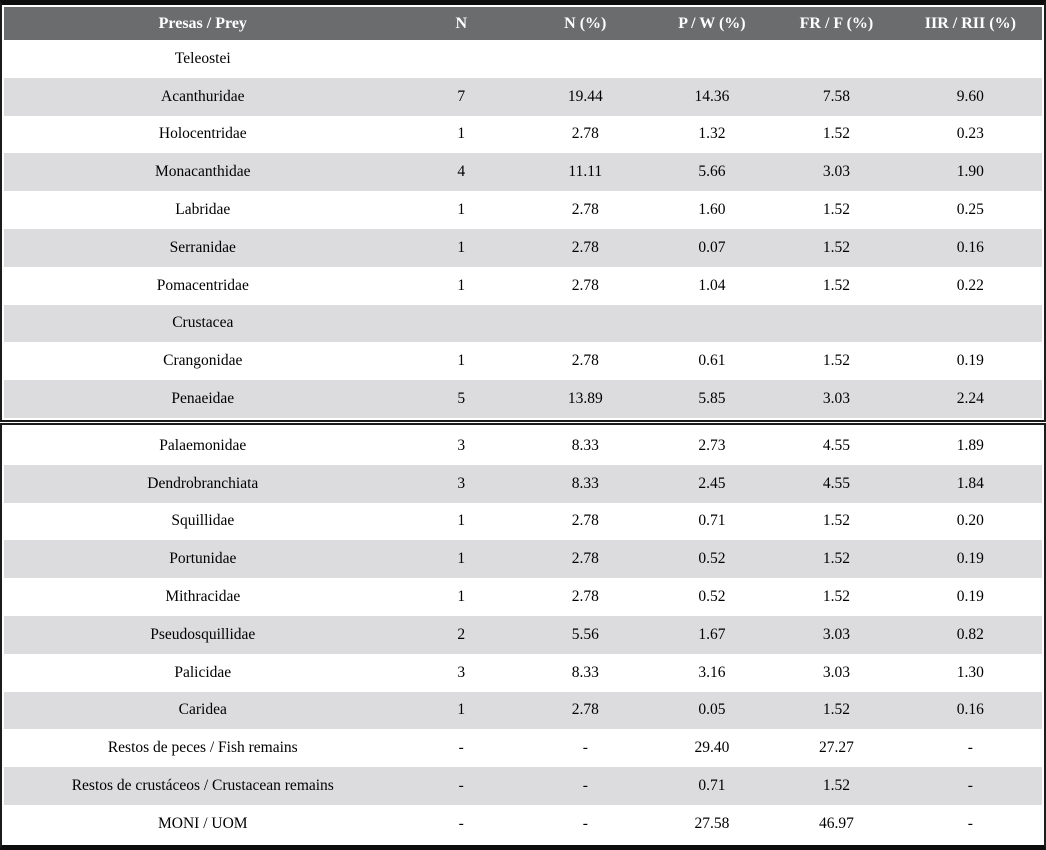 This screenshot has width=1046, height=850. What do you see at coordinates (203, 823) in the screenshot?
I see `prey-name-cell: MONI / UOM` at bounding box center [203, 823].